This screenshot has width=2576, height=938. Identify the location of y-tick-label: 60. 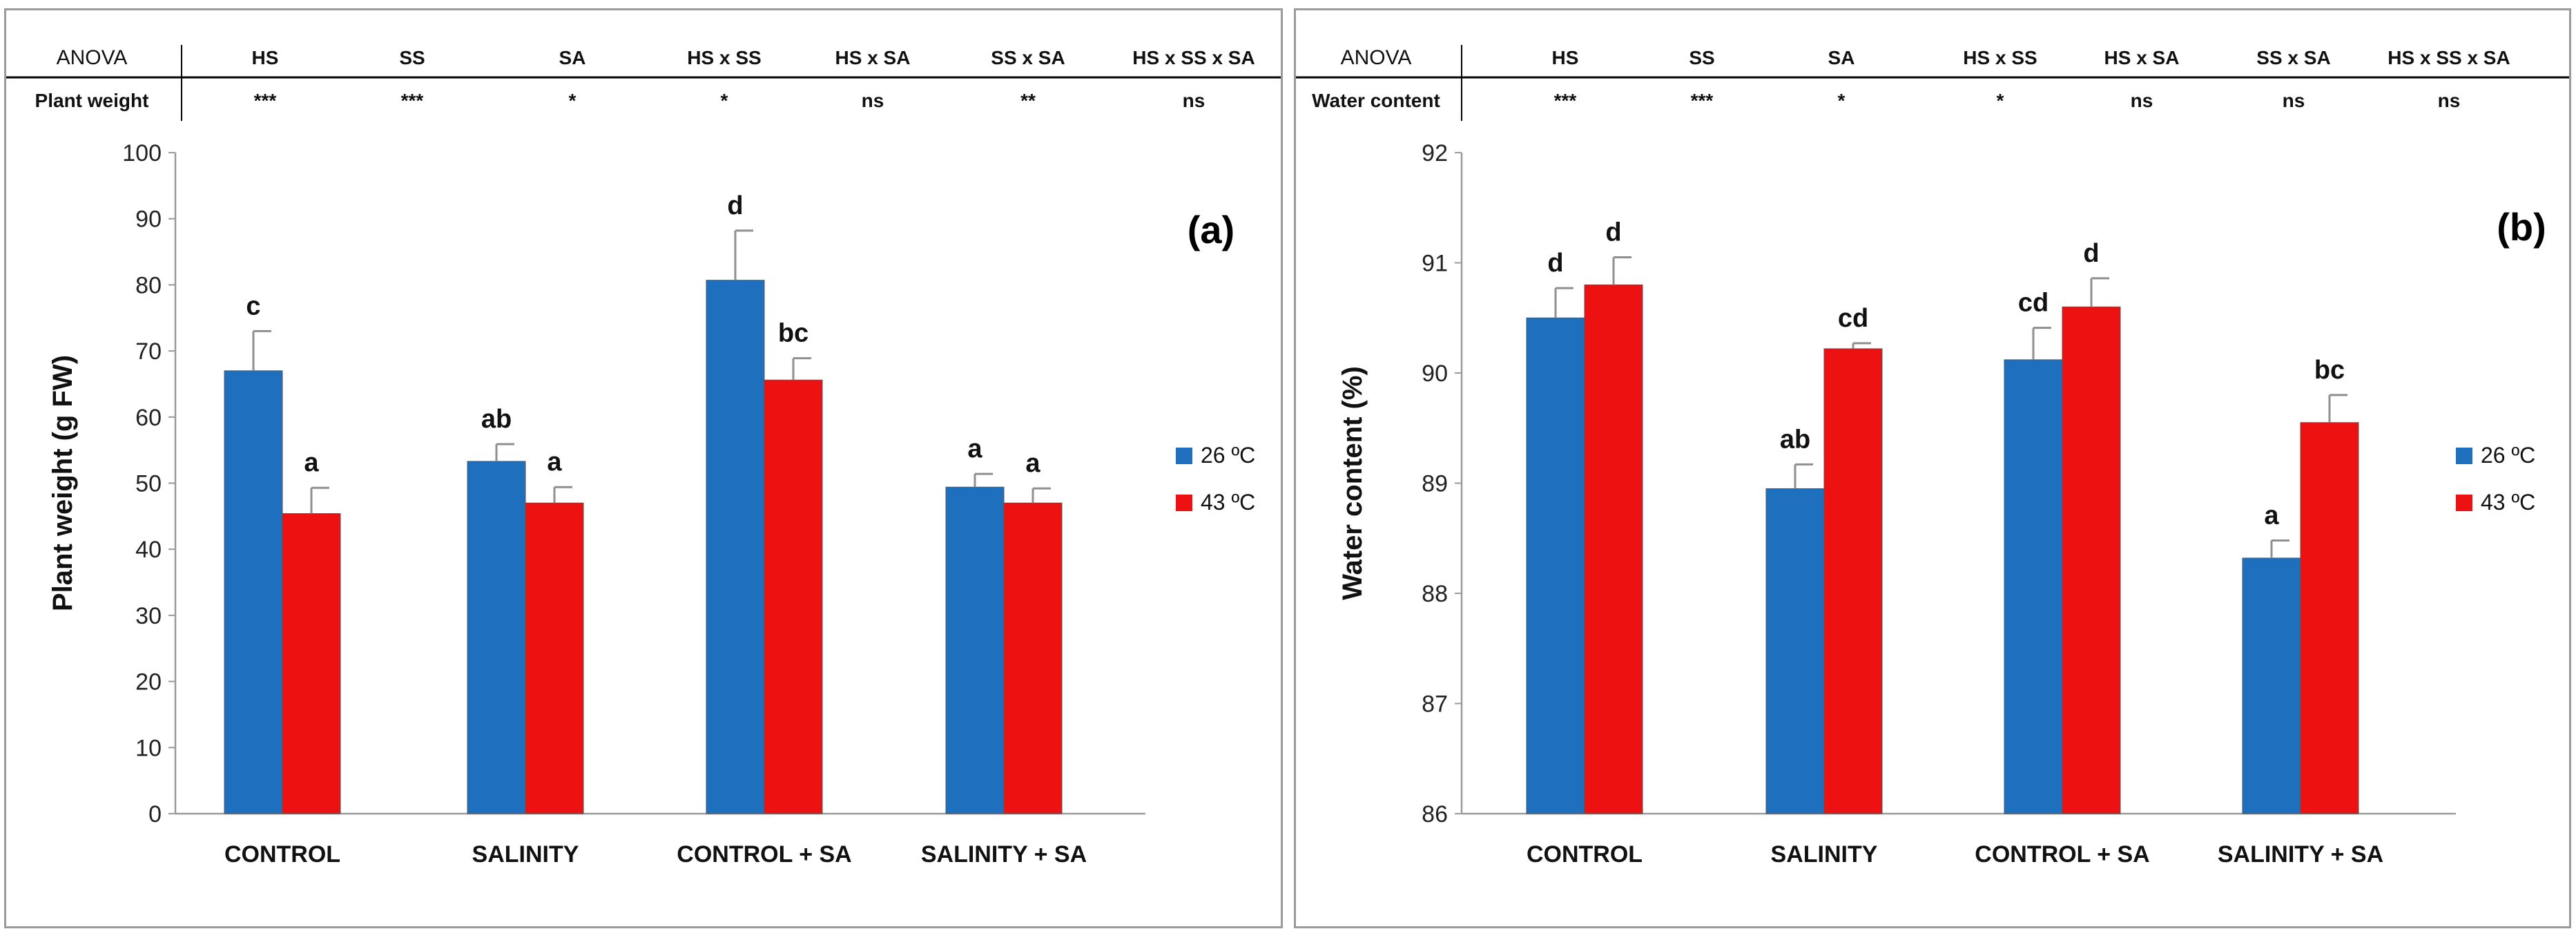
(149, 418).